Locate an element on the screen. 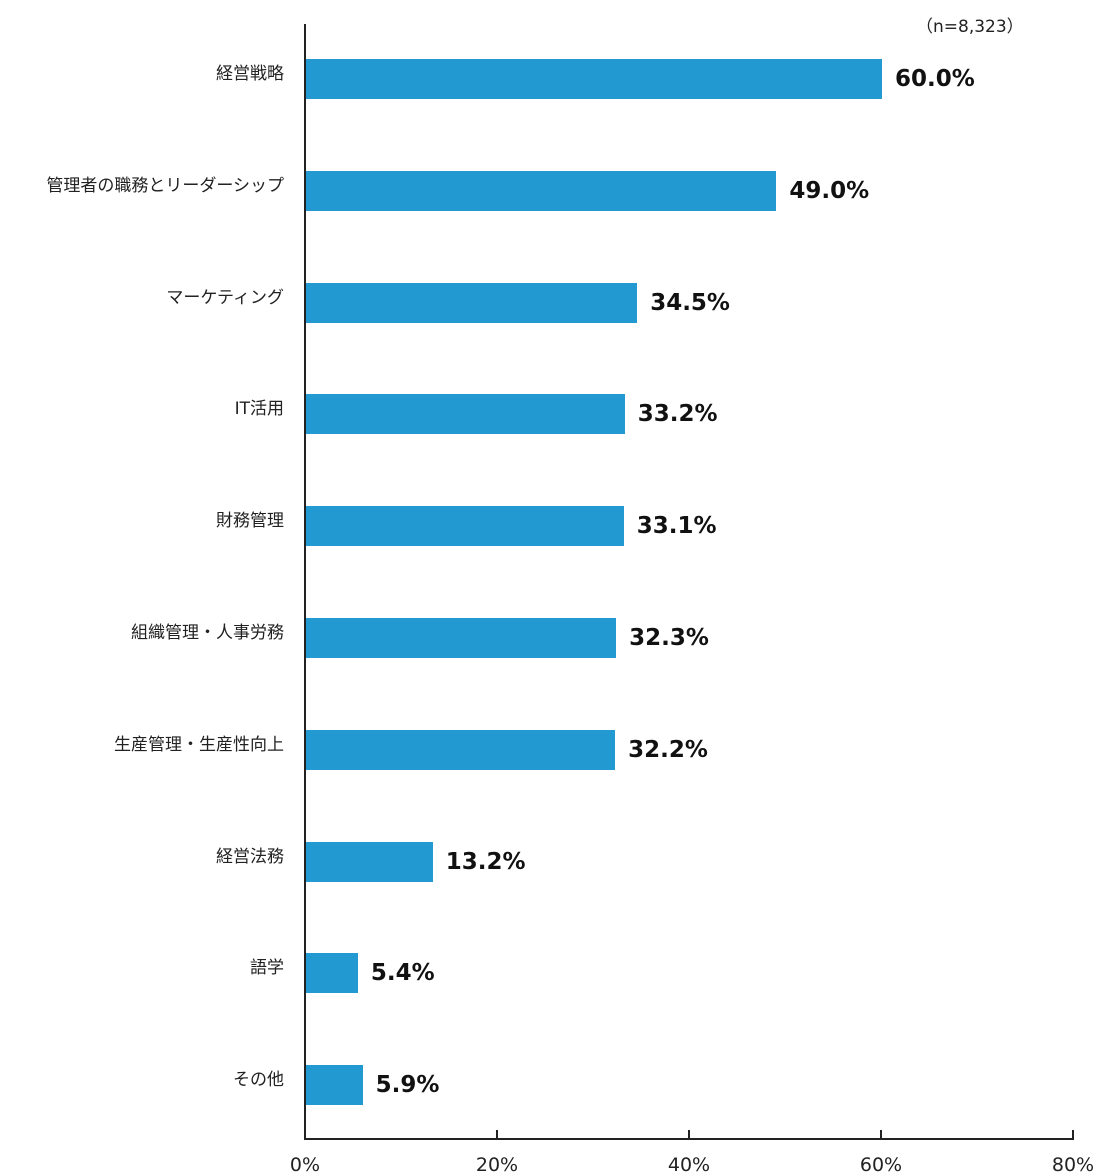 The image size is (1098, 1176). x-tick-label: 60% is located at coordinates (881, 1165).